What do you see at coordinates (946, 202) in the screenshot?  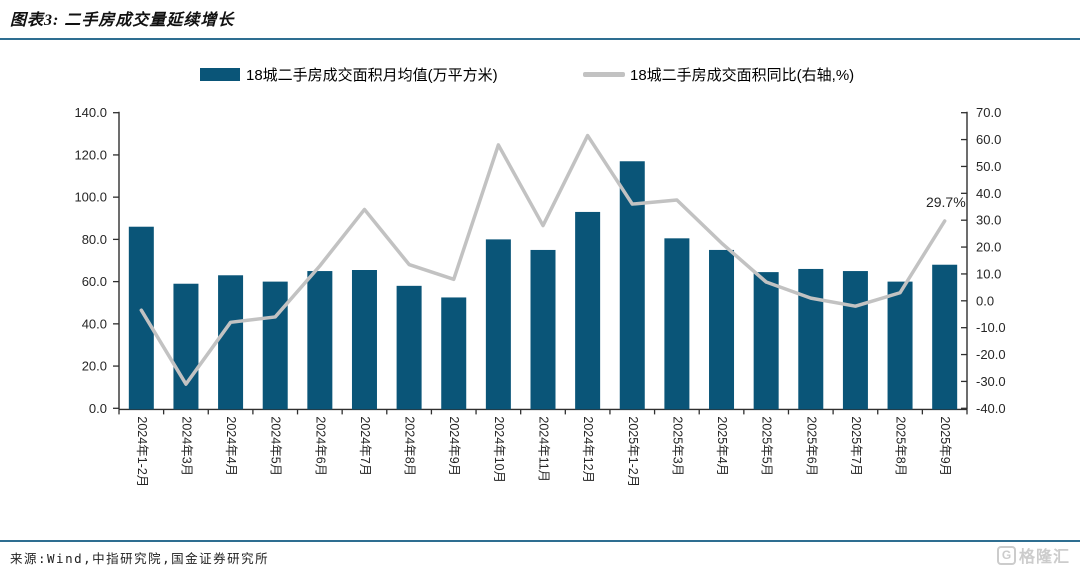 I see `annotation-last-line-value: 29.7%` at bounding box center [946, 202].